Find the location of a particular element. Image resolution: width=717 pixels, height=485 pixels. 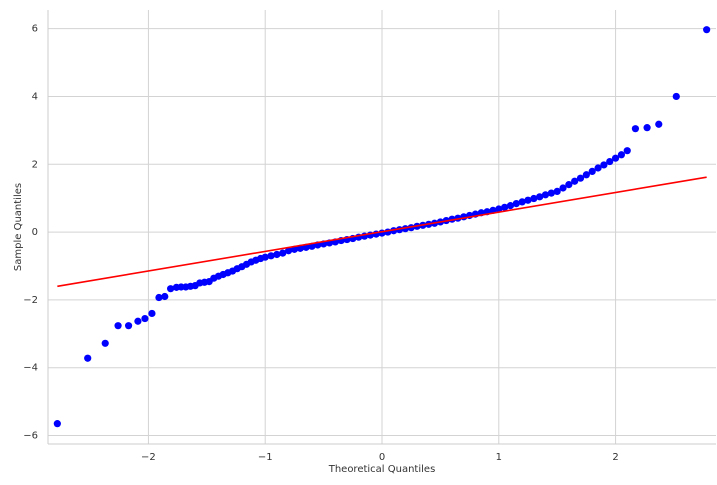

x-tick-label: −1 is located at coordinates (265, 457).